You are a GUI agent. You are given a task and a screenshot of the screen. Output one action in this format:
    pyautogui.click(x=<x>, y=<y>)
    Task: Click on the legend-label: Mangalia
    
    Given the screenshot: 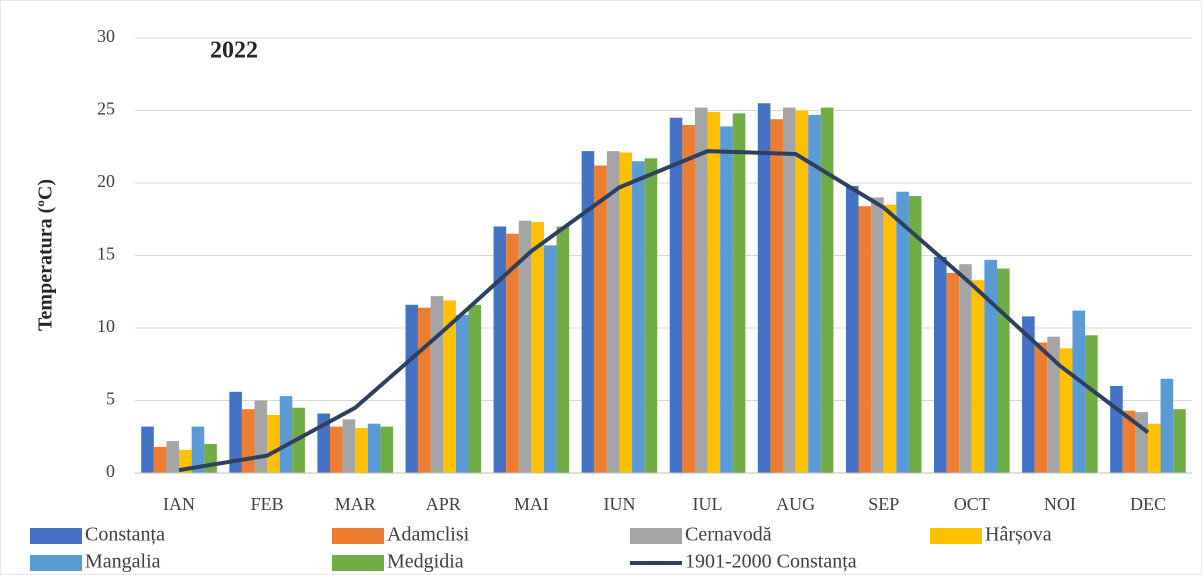 What is the action you would take?
    pyautogui.click(x=123, y=562)
    